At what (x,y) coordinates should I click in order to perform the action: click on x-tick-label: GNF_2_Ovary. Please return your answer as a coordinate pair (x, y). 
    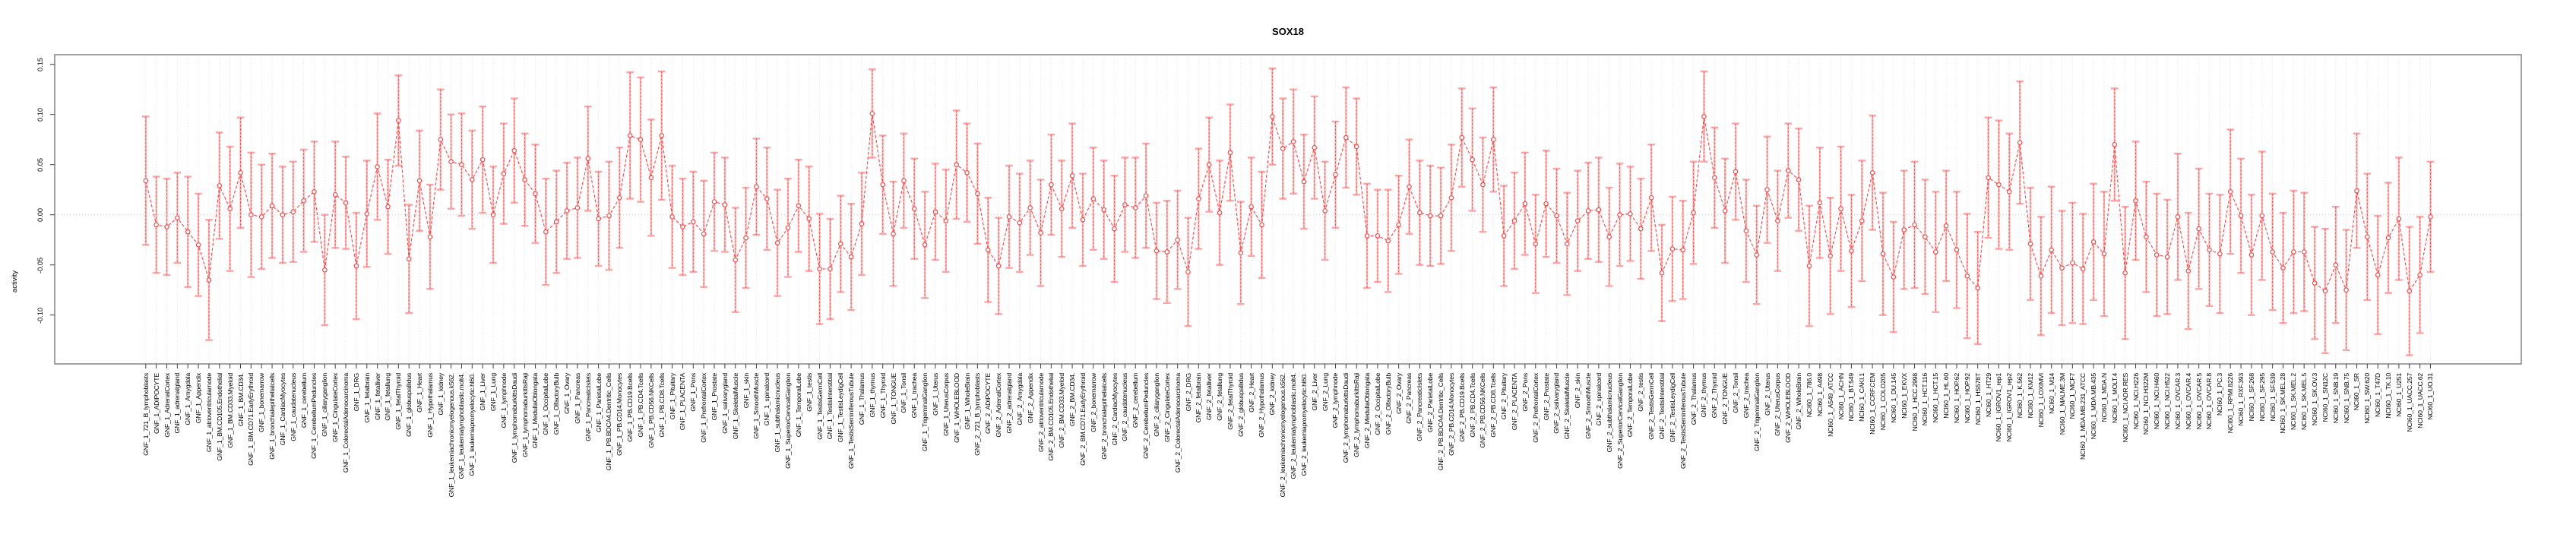
    Looking at the image, I should click on (1398, 393).